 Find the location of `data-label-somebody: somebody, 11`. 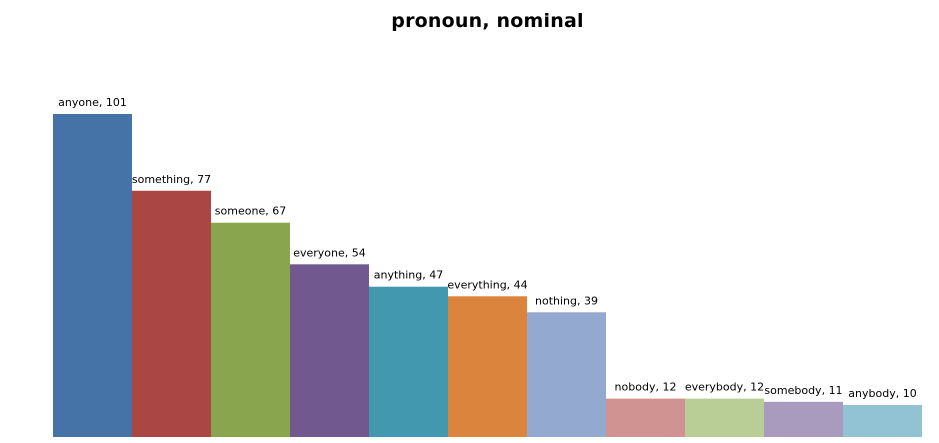

data-label-somebody: somebody, 11 is located at coordinates (803, 390).